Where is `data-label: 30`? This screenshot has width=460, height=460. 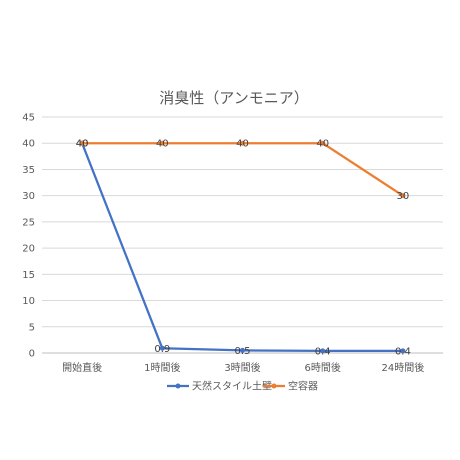
data-label: 30 is located at coordinates (403, 196).